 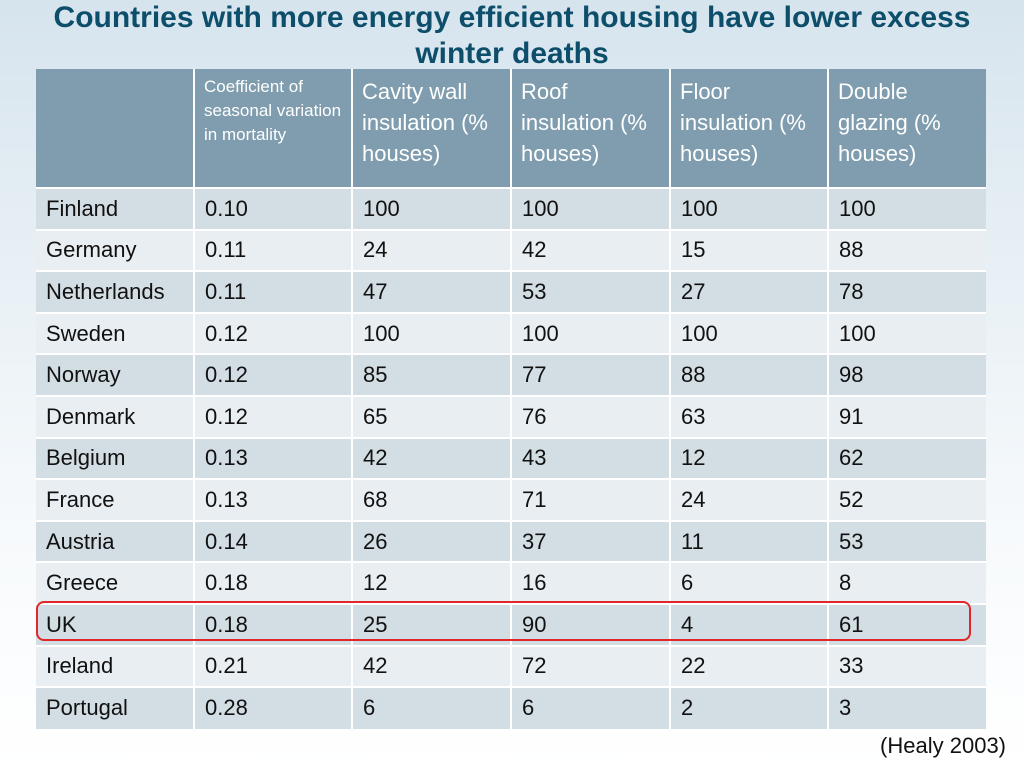 What do you see at coordinates (907, 624) in the screenshot?
I see `cell-double-glazing: 61` at bounding box center [907, 624].